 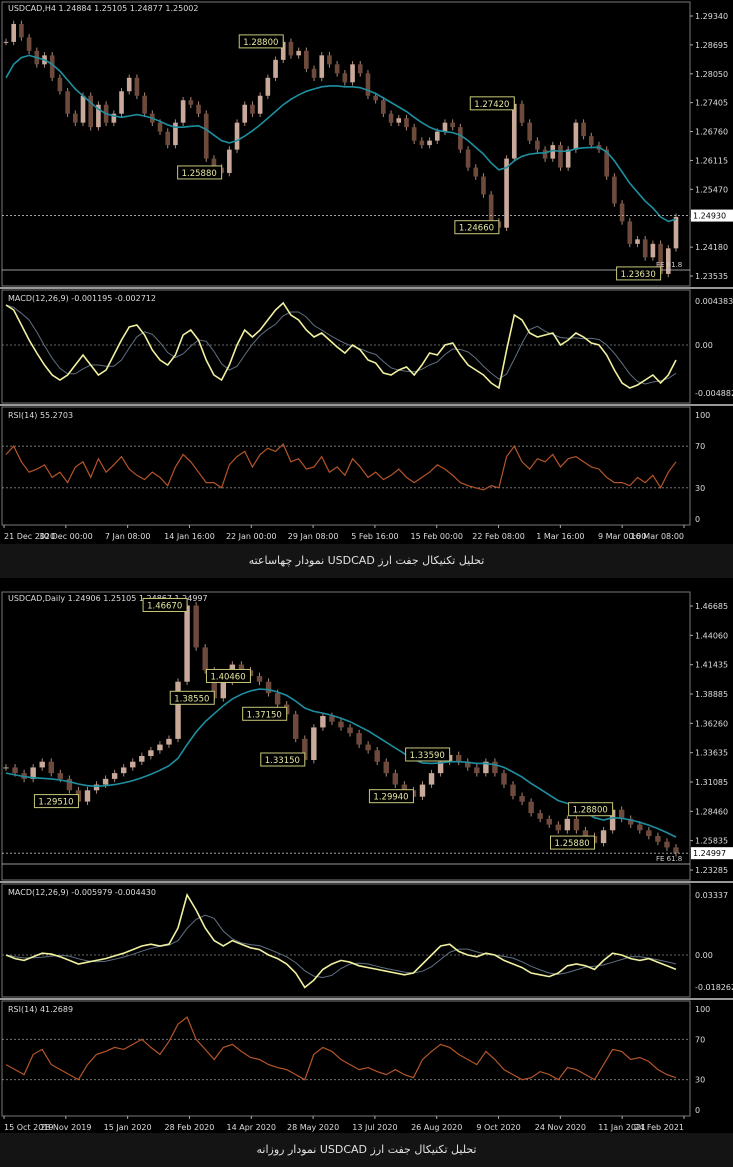 I want to click on macd-header: MACD(12,26,9) -0.001195 -0.002712, so click(x=82, y=298).